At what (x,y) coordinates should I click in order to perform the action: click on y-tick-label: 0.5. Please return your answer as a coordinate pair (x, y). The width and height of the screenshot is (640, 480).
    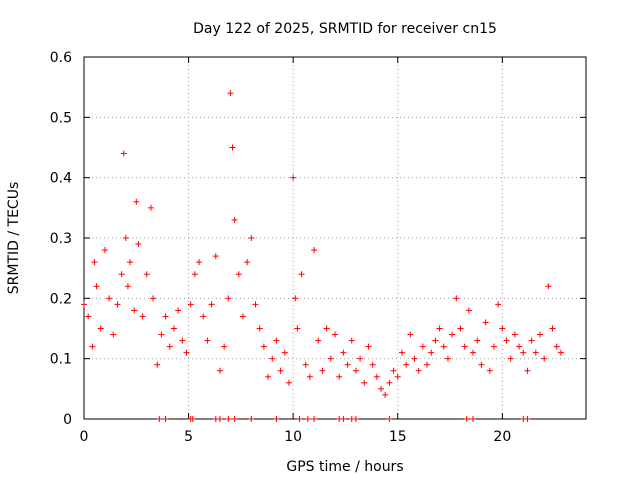
    Looking at the image, I should click on (61, 118).